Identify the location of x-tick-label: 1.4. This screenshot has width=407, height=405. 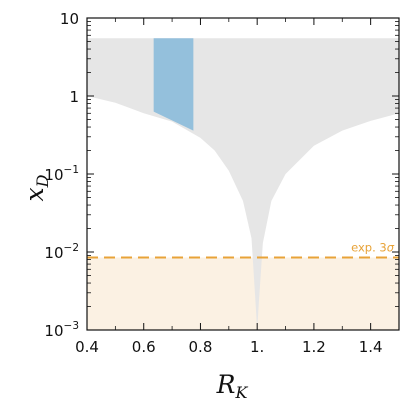
(371, 347).